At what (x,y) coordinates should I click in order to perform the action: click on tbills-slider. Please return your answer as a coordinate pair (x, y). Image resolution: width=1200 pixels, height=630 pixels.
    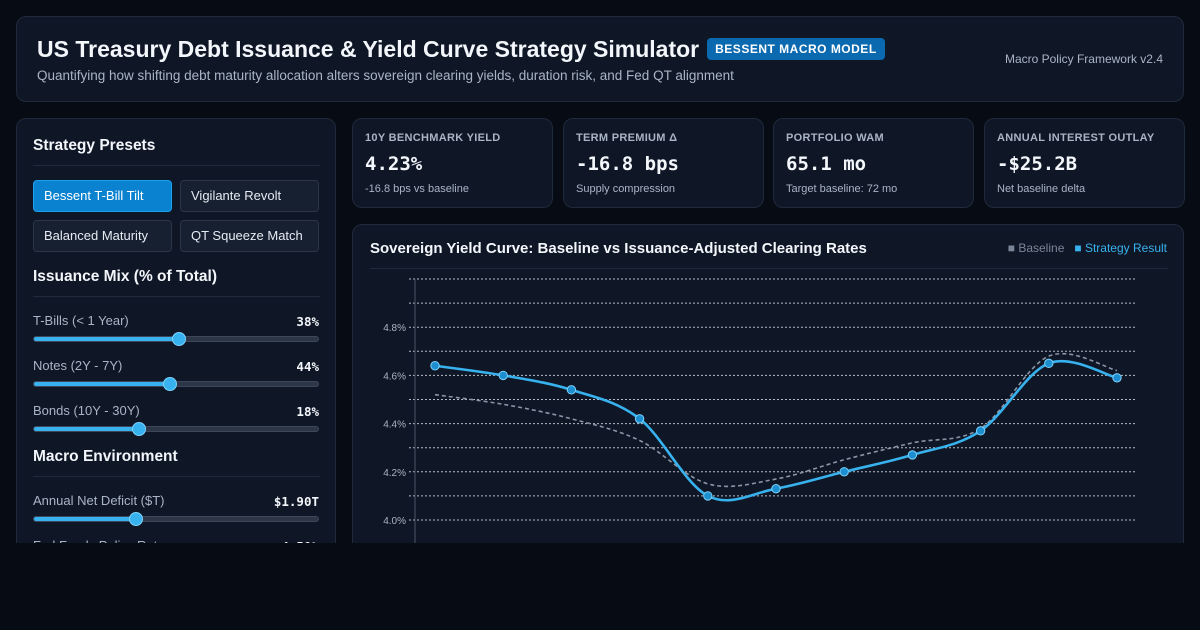
    Looking at the image, I should click on (176, 339).